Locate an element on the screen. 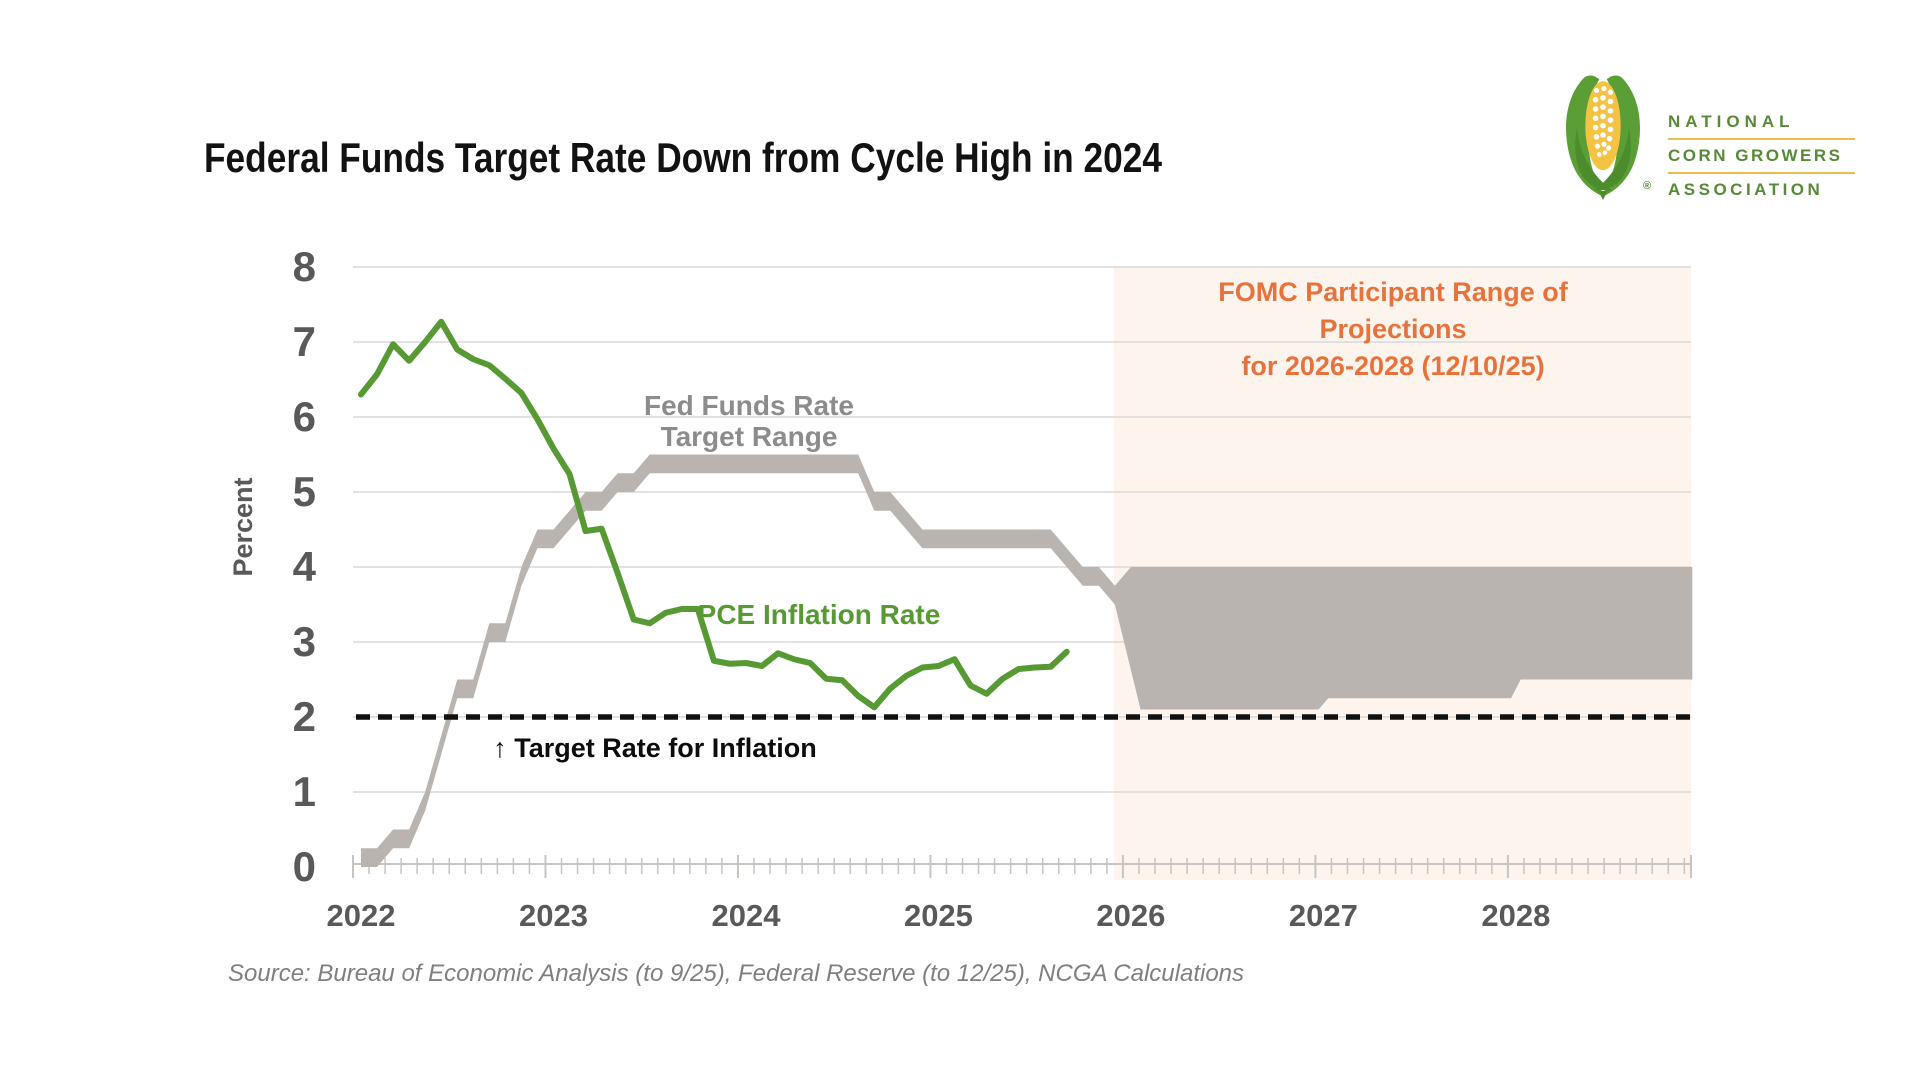  logo-line-national: NATIONAL is located at coordinates (1731, 121).